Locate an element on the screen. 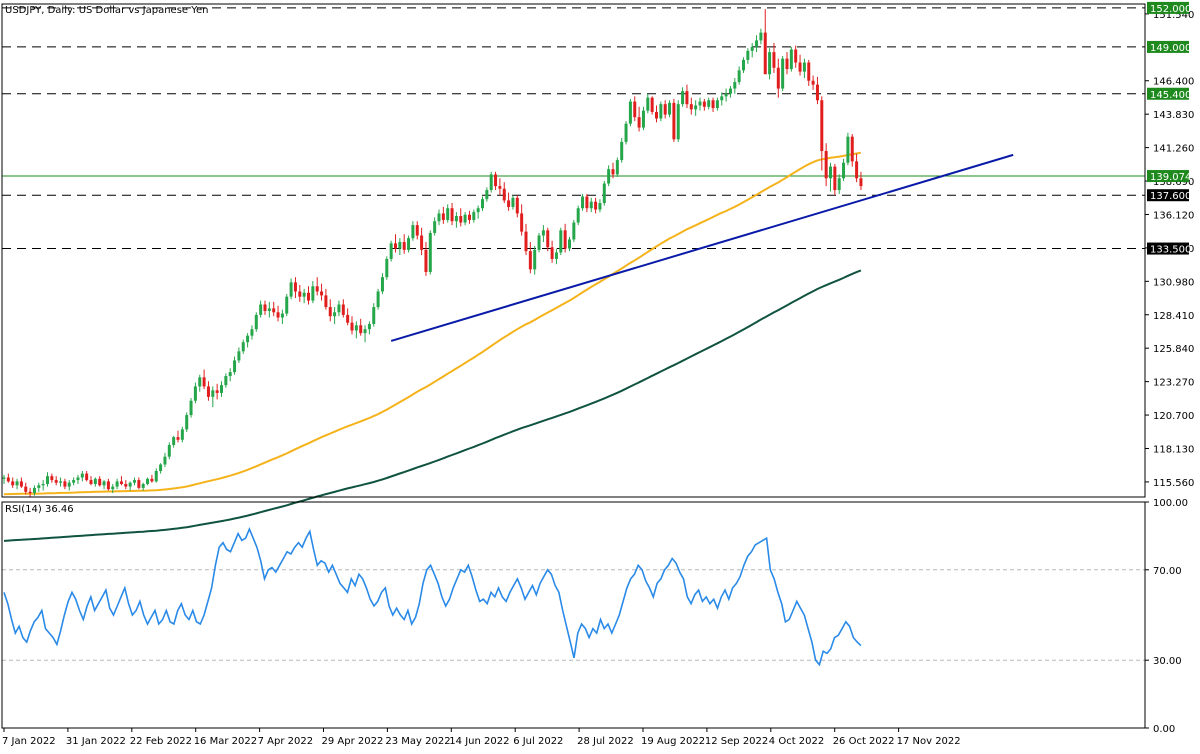  price-ytick-label-10: 123.270 is located at coordinates (1173, 383).